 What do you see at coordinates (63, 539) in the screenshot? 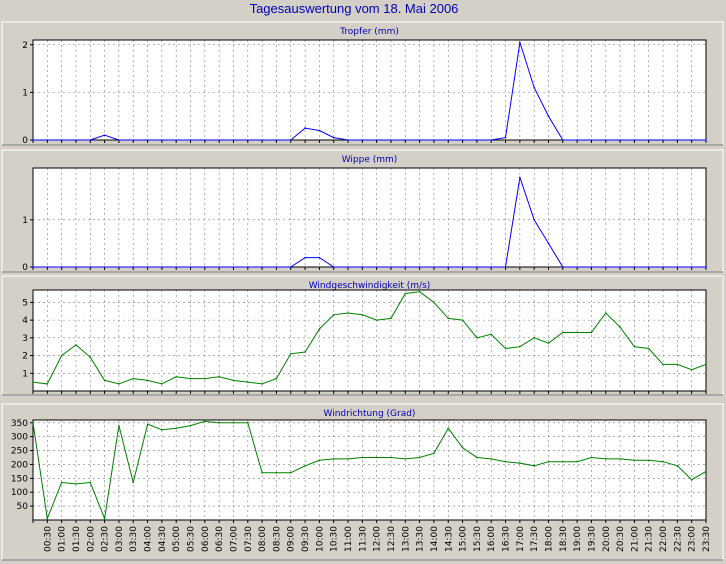
I see `x-tick-label: 01:00` at bounding box center [63, 539].